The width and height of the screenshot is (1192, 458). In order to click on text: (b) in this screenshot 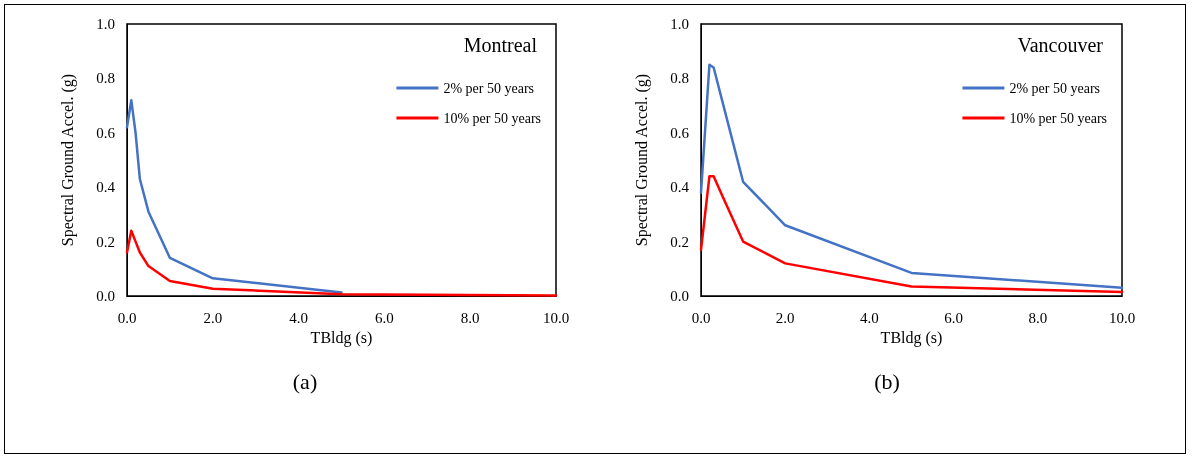, I will do `click(887, 381)`.